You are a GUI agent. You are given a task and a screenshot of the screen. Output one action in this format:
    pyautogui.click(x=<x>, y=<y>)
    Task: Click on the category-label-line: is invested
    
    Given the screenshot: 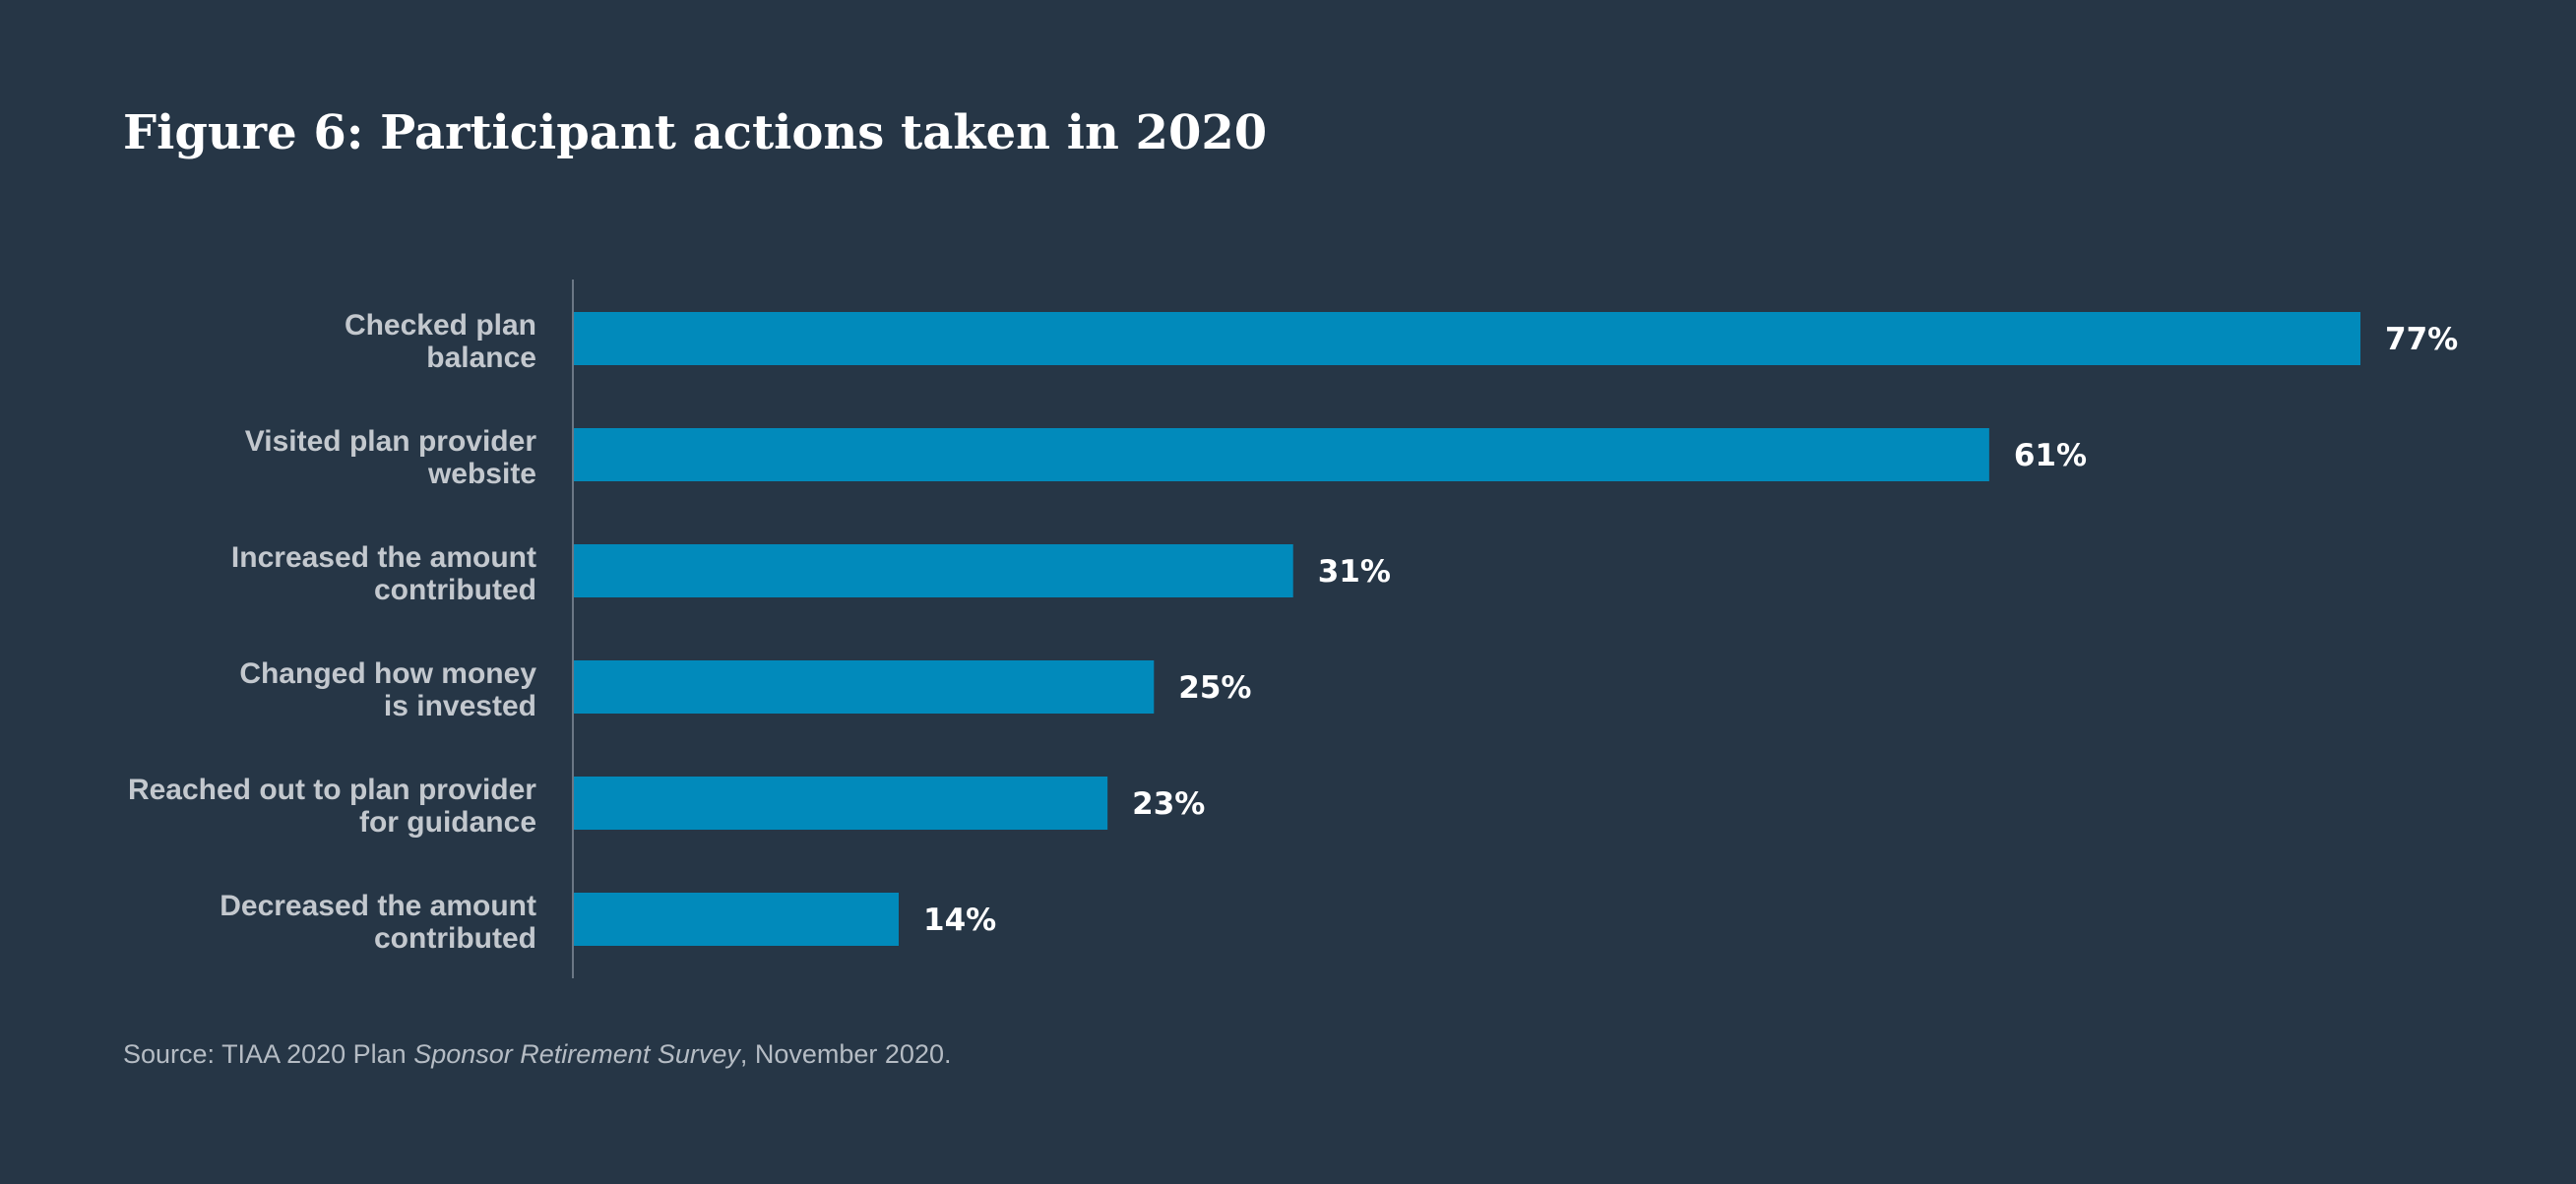 What is the action you would take?
    pyautogui.click(x=460, y=706)
    